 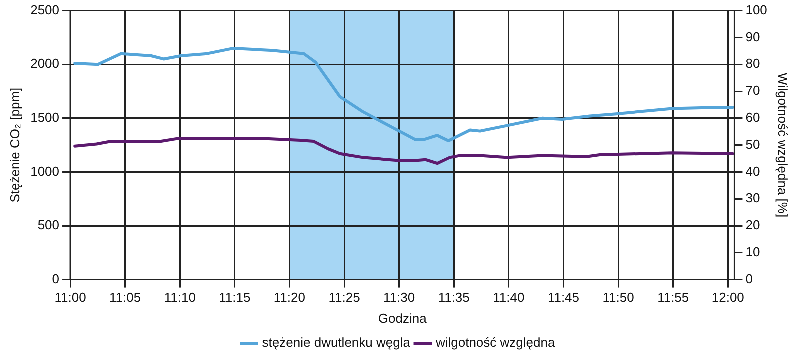 What do you see at coordinates (45, 117) in the screenshot?
I see `y-tick-label: 1500` at bounding box center [45, 117].